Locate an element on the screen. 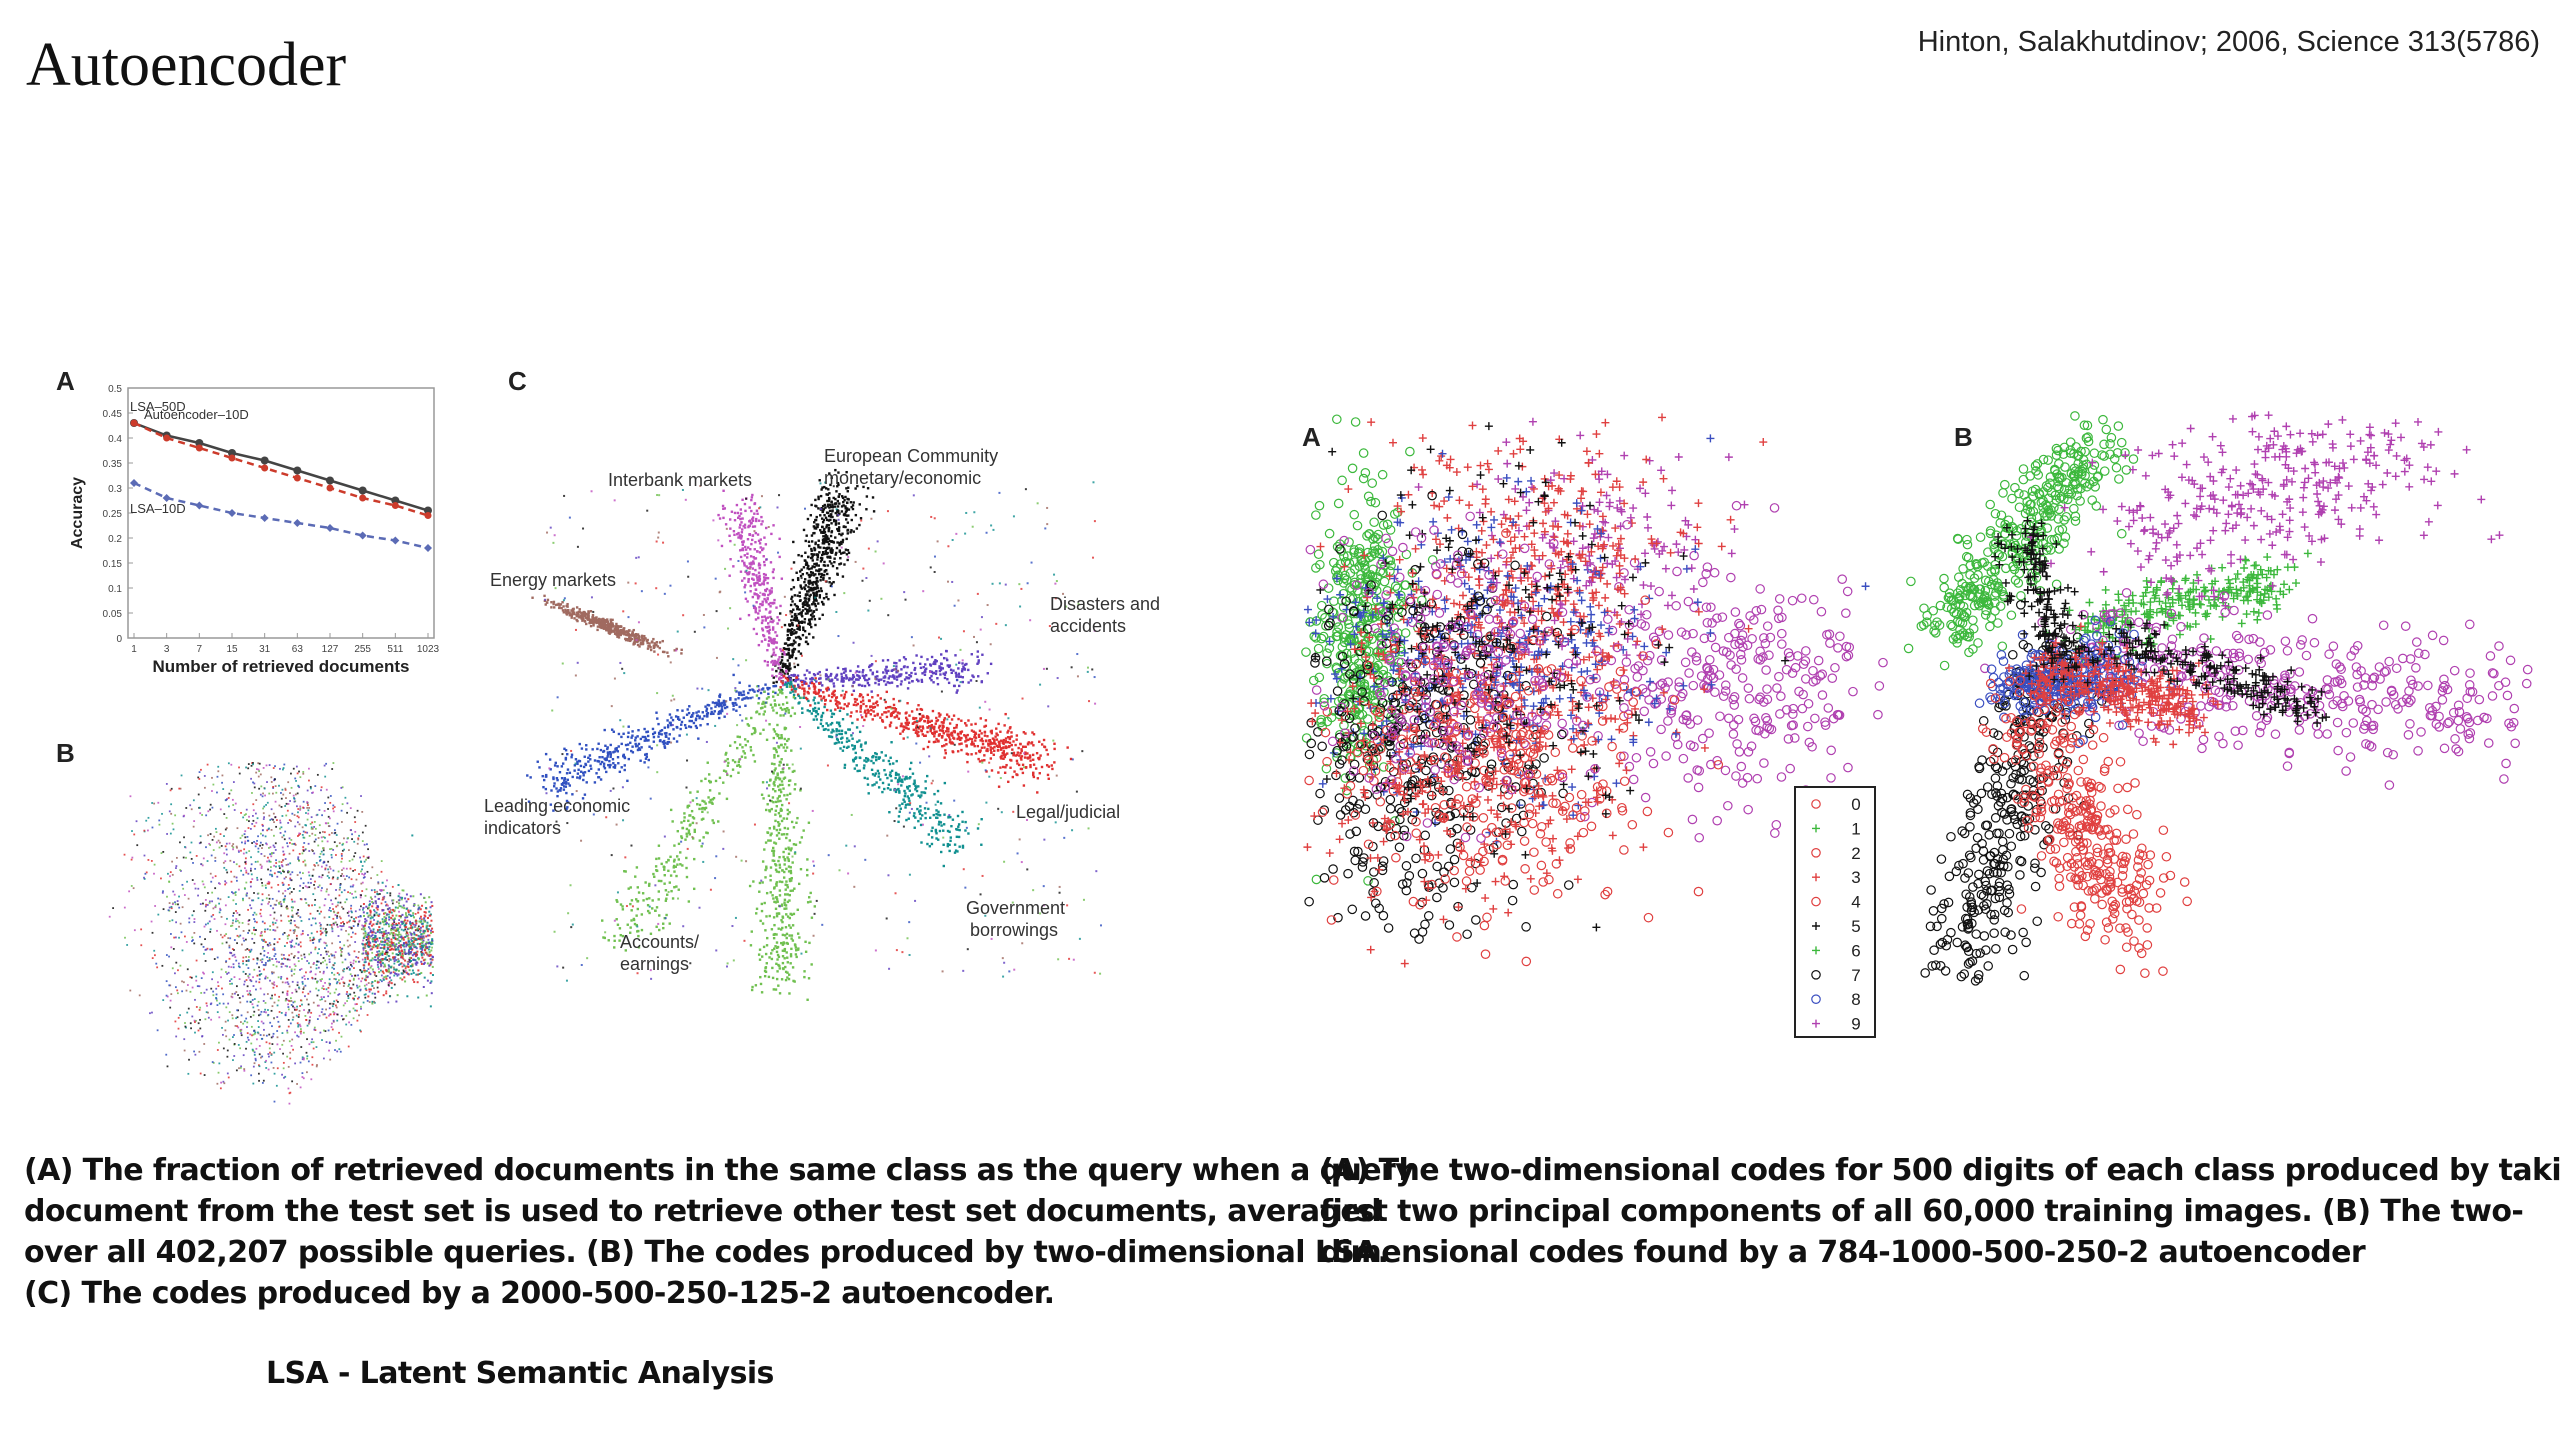  x-axis-label: Number of retrieved documents is located at coordinates (281, 666).